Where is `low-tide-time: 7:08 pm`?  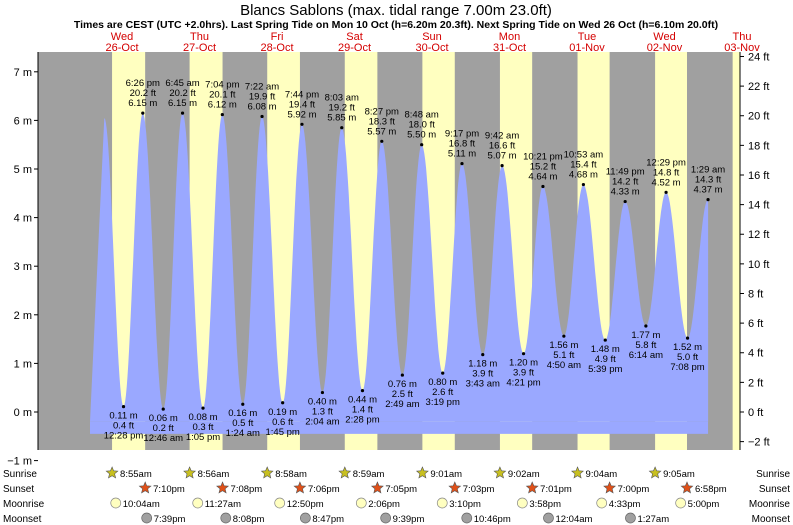 low-tide-time: 7:08 pm is located at coordinates (687, 367).